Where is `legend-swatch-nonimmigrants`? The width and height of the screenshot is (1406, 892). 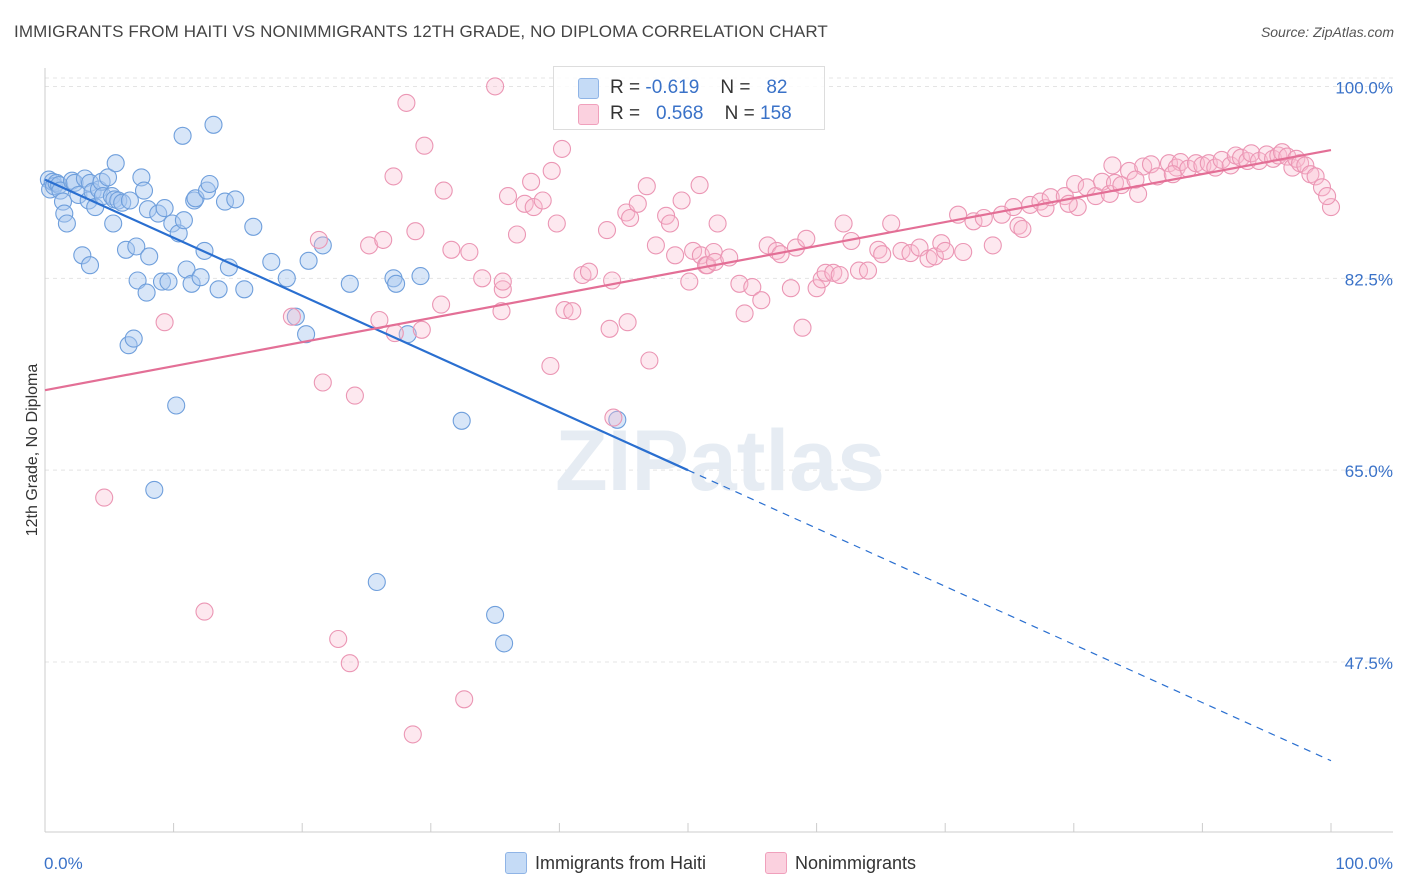
legend-swatch-nonimmigrants is located at coordinates (588, 114).